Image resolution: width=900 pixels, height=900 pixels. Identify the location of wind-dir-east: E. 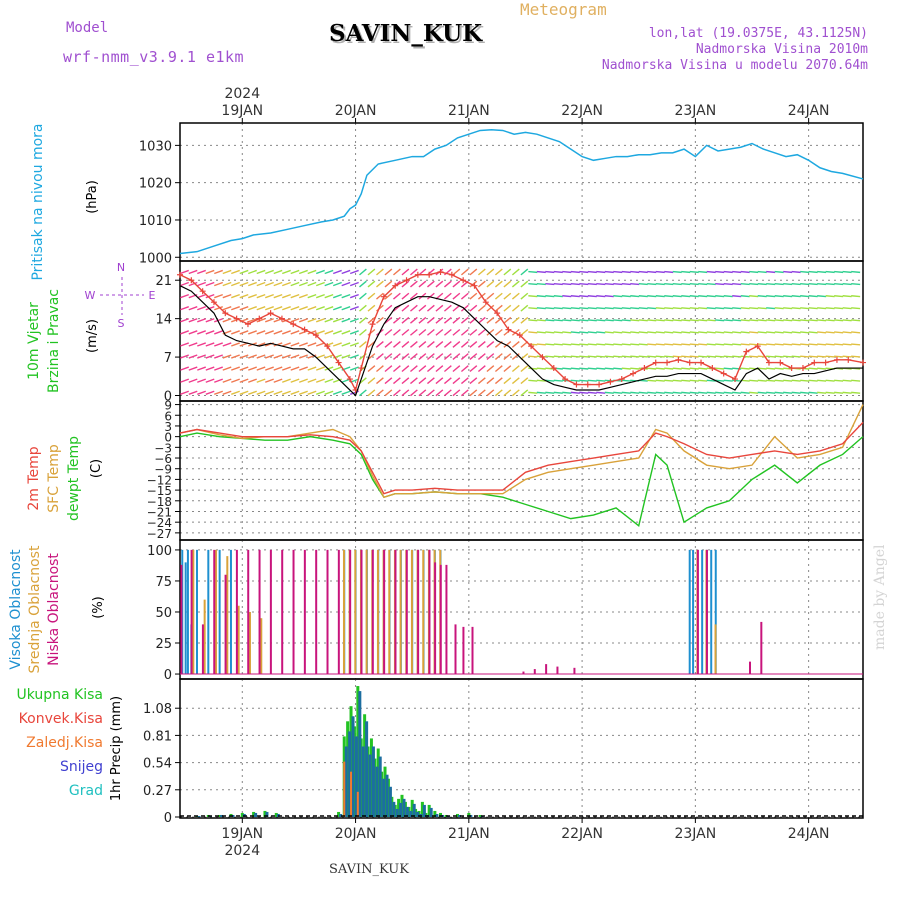
(152, 295).